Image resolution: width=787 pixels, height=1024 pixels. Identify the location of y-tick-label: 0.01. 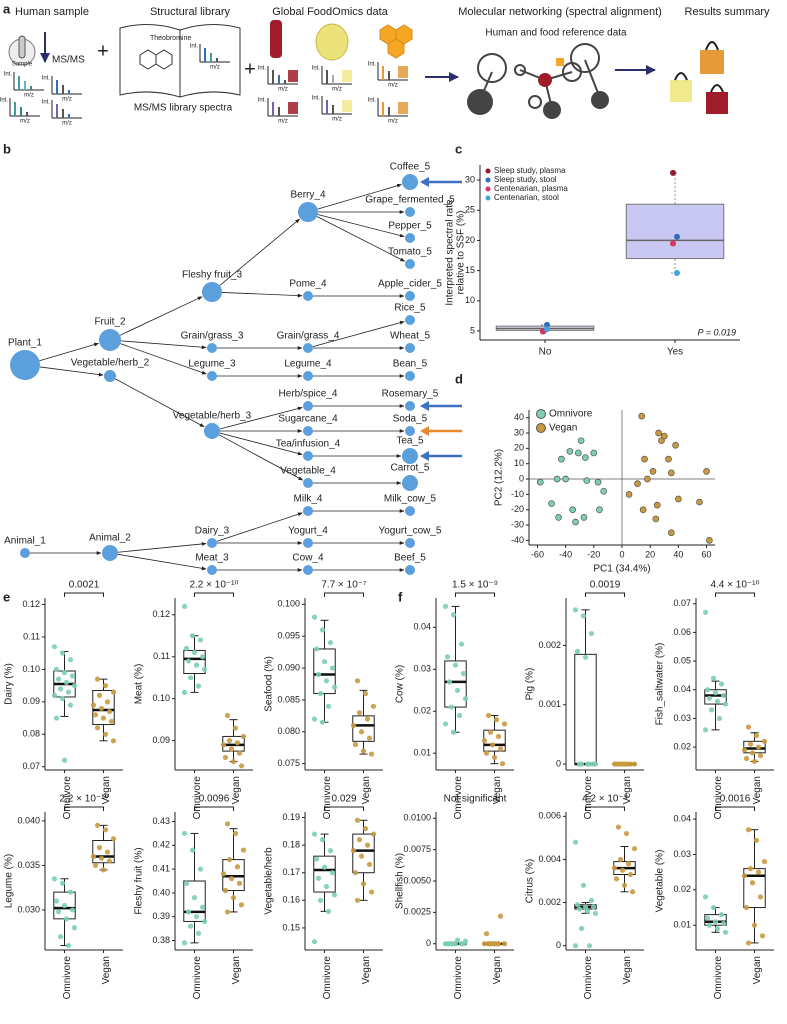
(682, 925).